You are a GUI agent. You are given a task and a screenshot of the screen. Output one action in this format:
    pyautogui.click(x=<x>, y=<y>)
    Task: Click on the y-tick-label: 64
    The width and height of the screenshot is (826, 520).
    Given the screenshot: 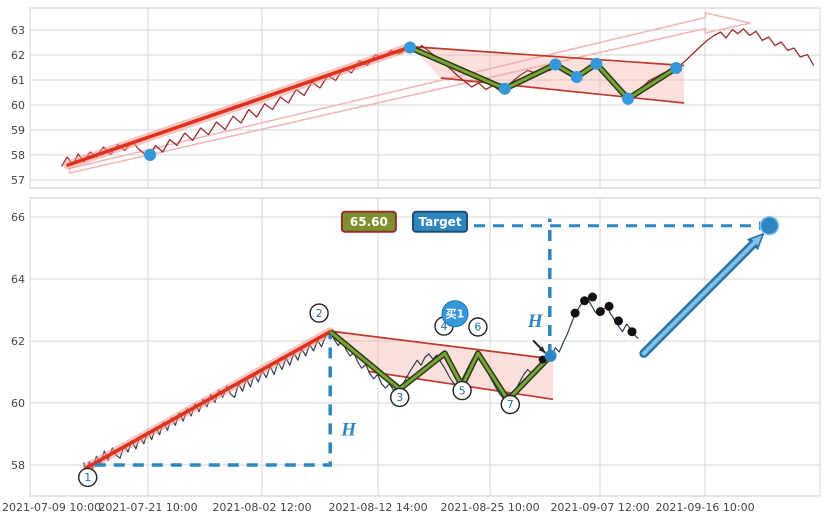 What is the action you would take?
    pyautogui.click(x=18, y=279)
    